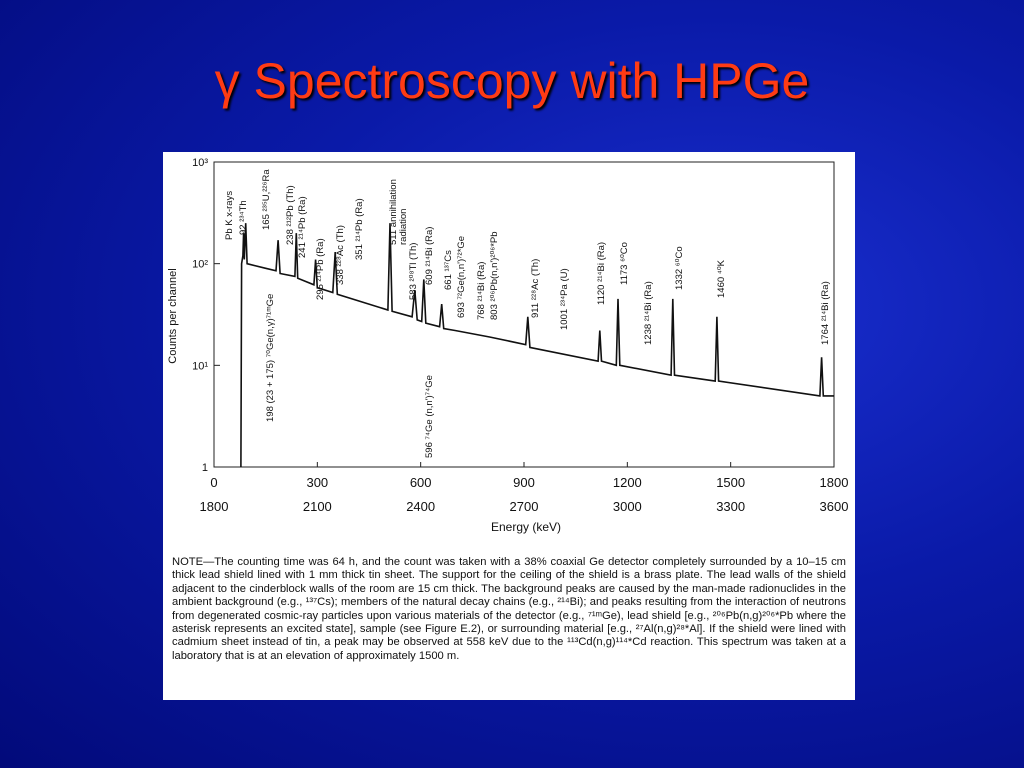  I want to click on peak-annotation: 1460 ⁴⁰K, so click(721, 278).